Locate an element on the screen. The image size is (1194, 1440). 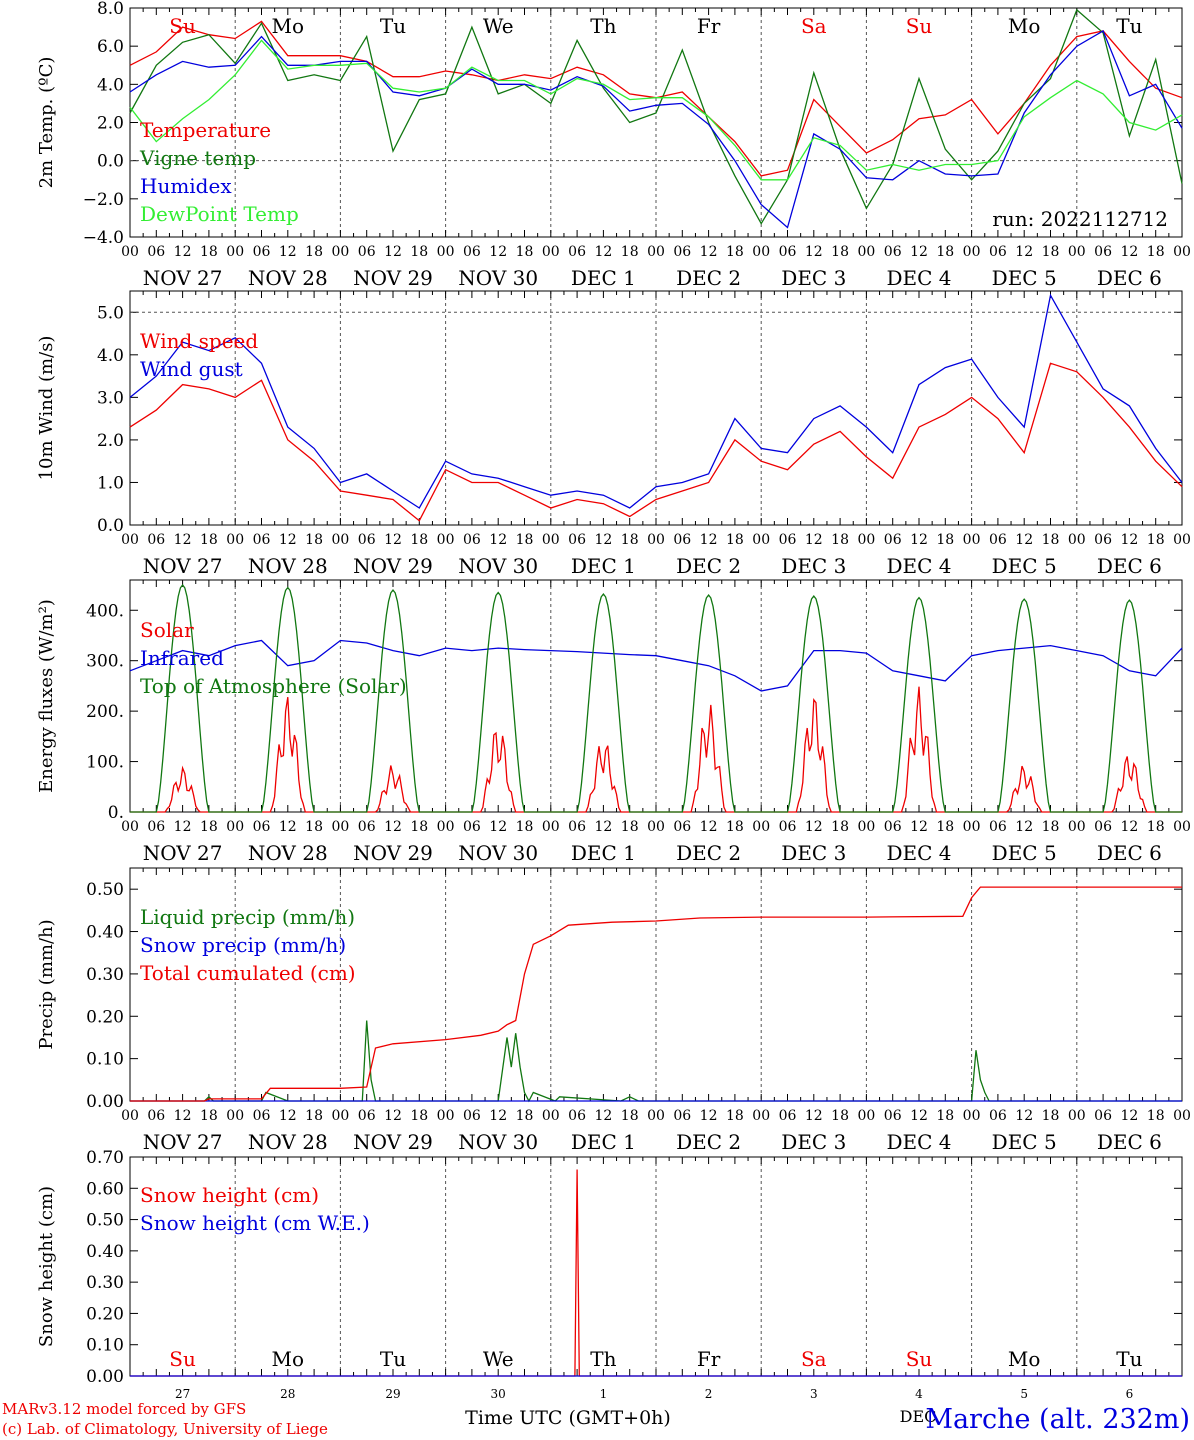
day-number-label: 2 is located at coordinates (709, 1394).